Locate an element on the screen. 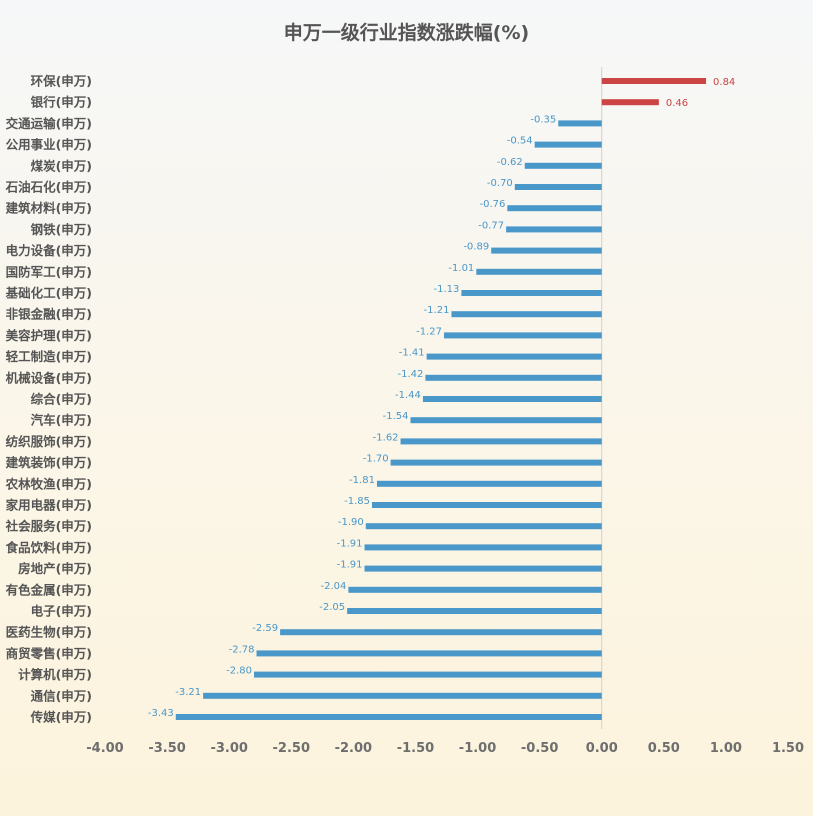 The width and height of the screenshot is (813, 816). category-label: 农林牧渔(申万) is located at coordinates (48, 483).